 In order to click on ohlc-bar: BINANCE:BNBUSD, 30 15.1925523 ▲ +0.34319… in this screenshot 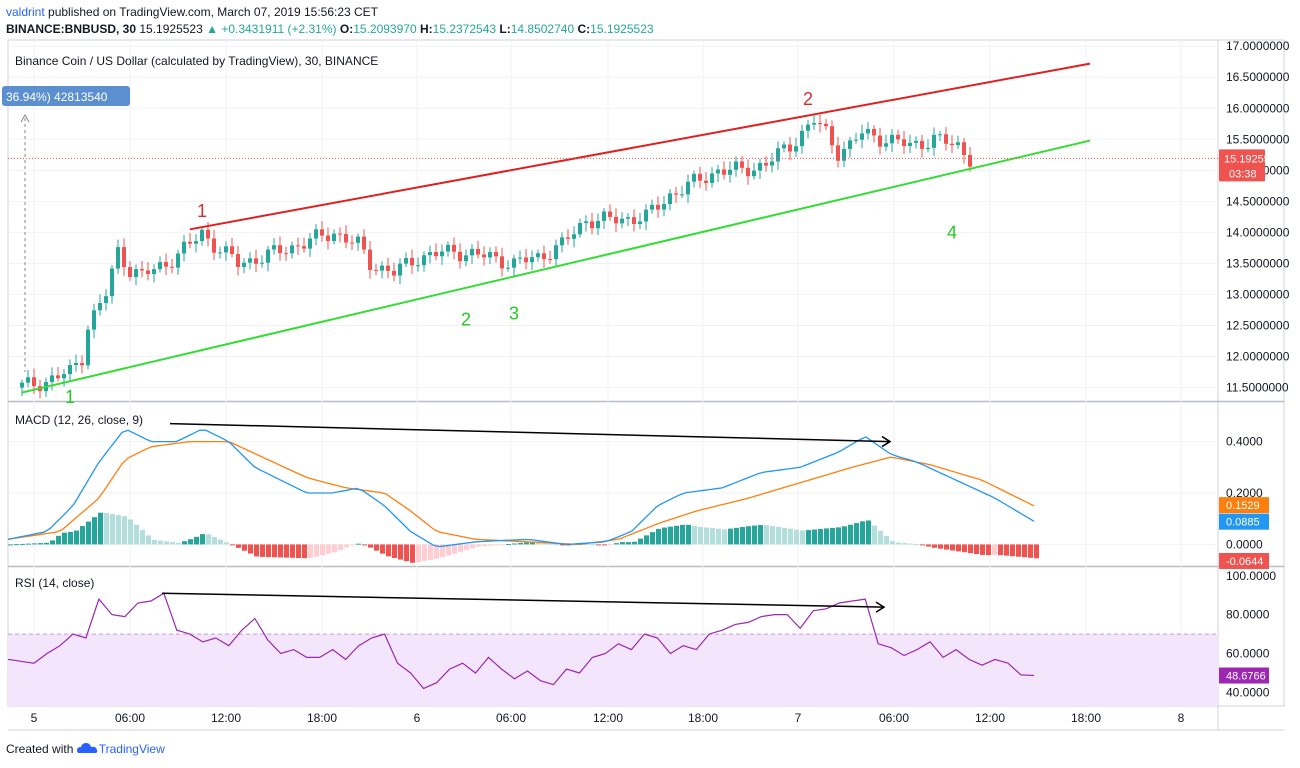, I will do `click(330, 29)`.